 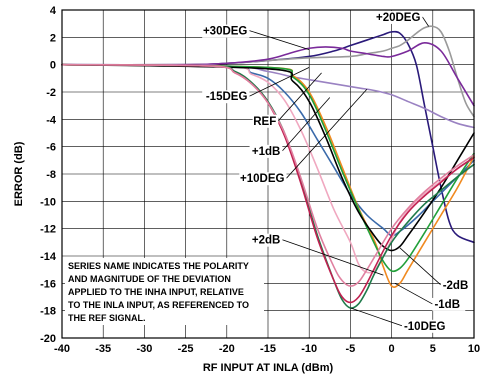 I want to click on y-tick-label: -18, so click(x=48, y=312).